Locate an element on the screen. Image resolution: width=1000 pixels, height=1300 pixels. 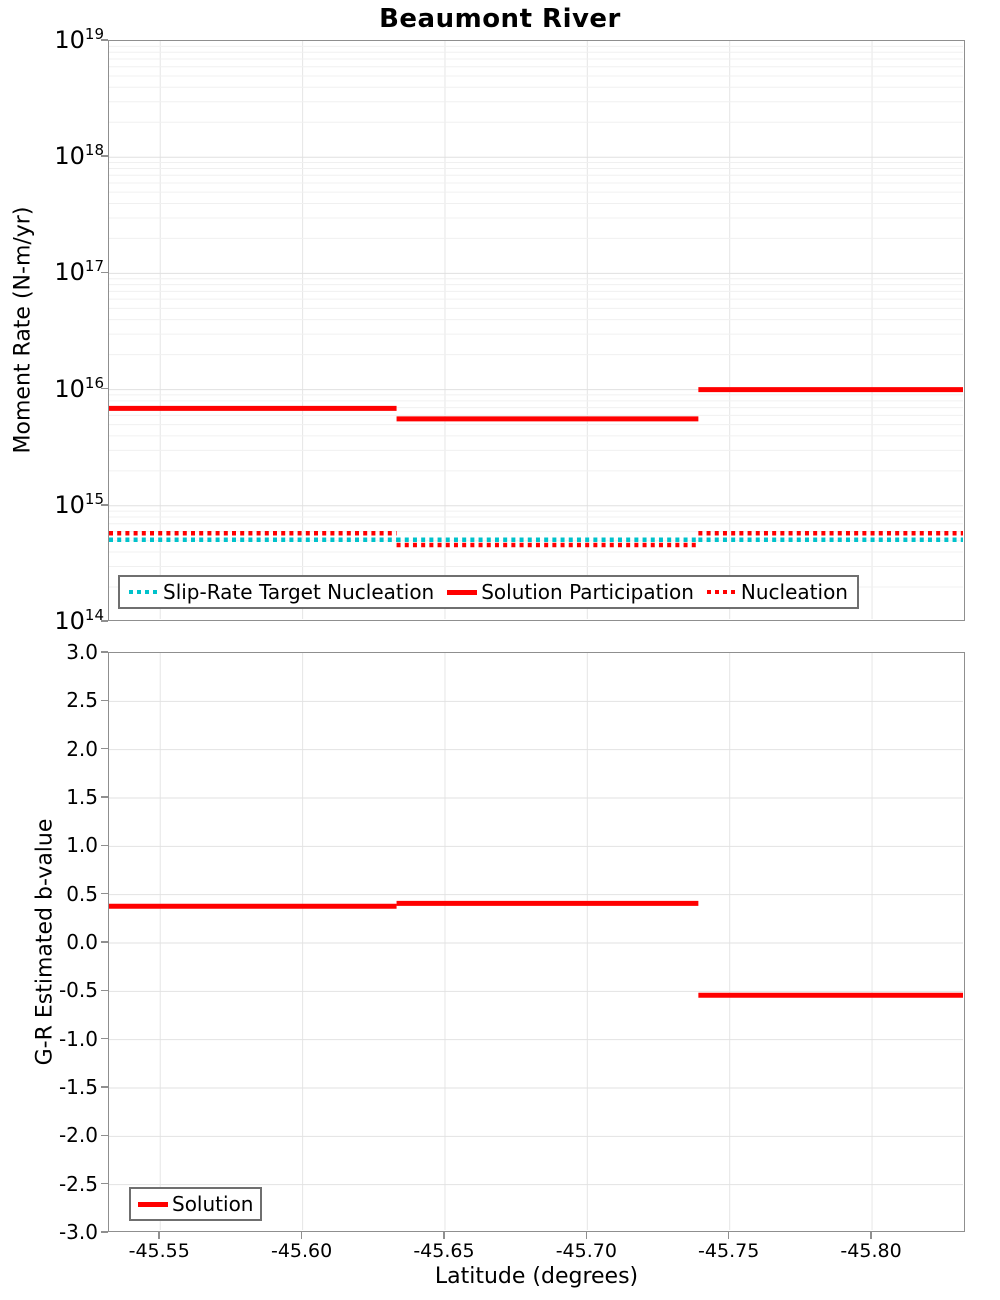
legend-label: Slip-Rate Target Nucleation is located at coordinates (299, 592).